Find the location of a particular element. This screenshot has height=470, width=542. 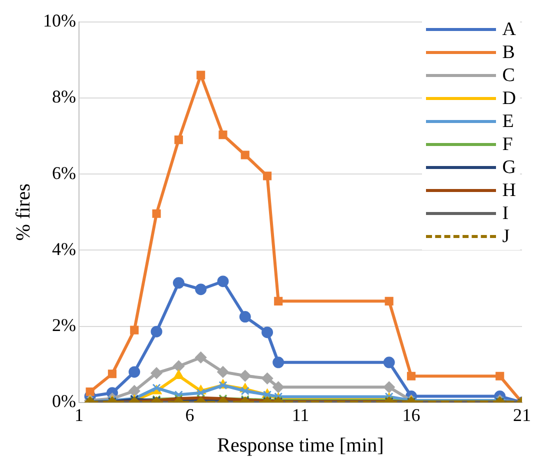

legend-label: B is located at coordinates (508, 53).